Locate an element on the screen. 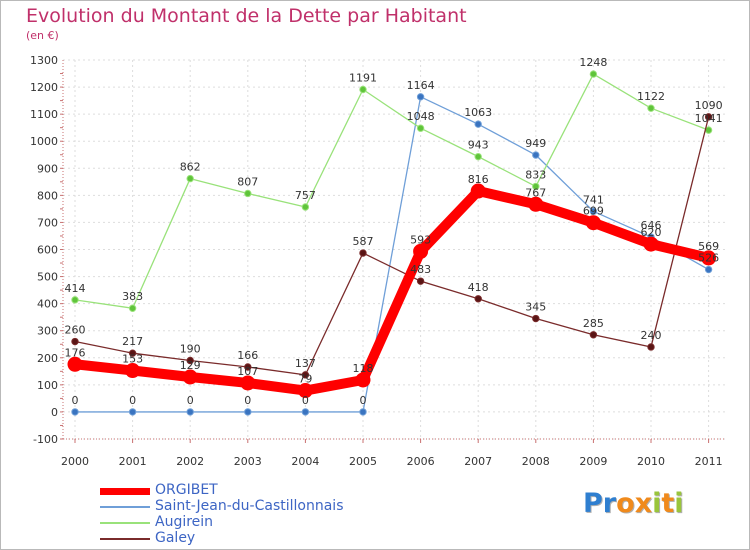 Image resolution: width=750 pixels, height=550 pixels. proxiti-logo: Proxiti is located at coordinates (633, 503).